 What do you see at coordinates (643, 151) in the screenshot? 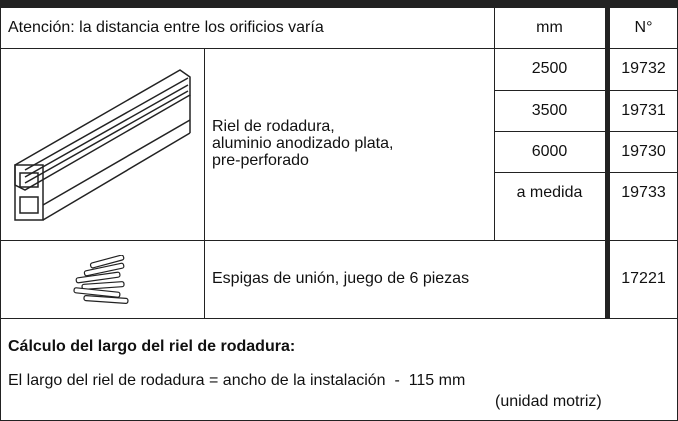
I see `number: 19730` at bounding box center [643, 151].